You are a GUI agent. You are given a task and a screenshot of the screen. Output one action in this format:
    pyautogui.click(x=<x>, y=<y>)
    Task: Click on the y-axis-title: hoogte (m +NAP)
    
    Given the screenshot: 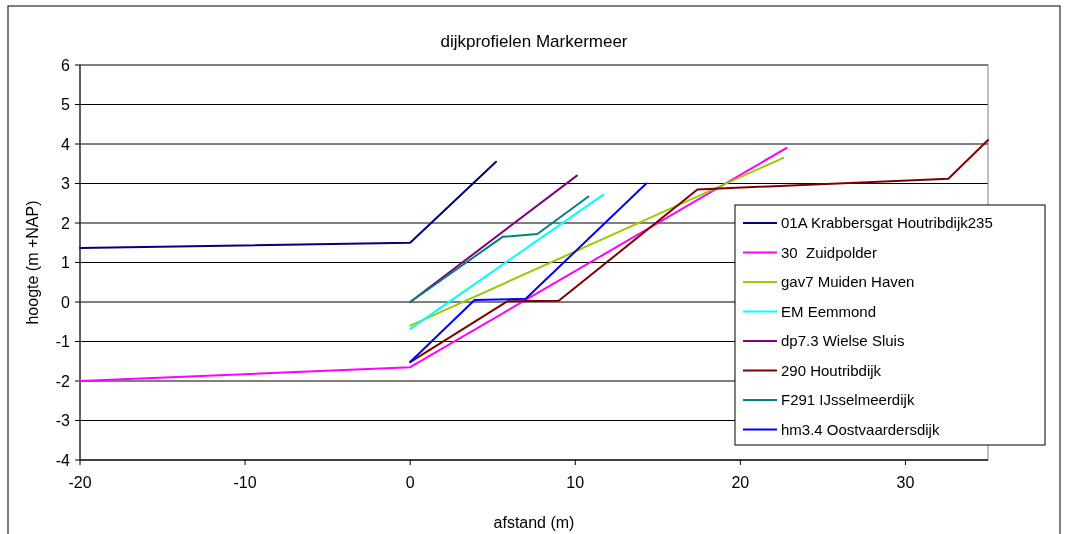 What is the action you would take?
    pyautogui.click(x=32, y=262)
    